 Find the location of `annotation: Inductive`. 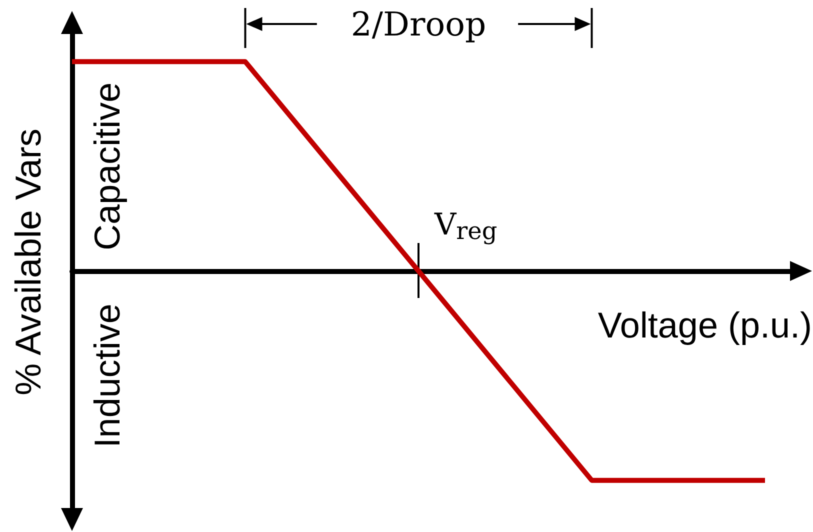

annotation: Inductive is located at coordinates (107, 376).